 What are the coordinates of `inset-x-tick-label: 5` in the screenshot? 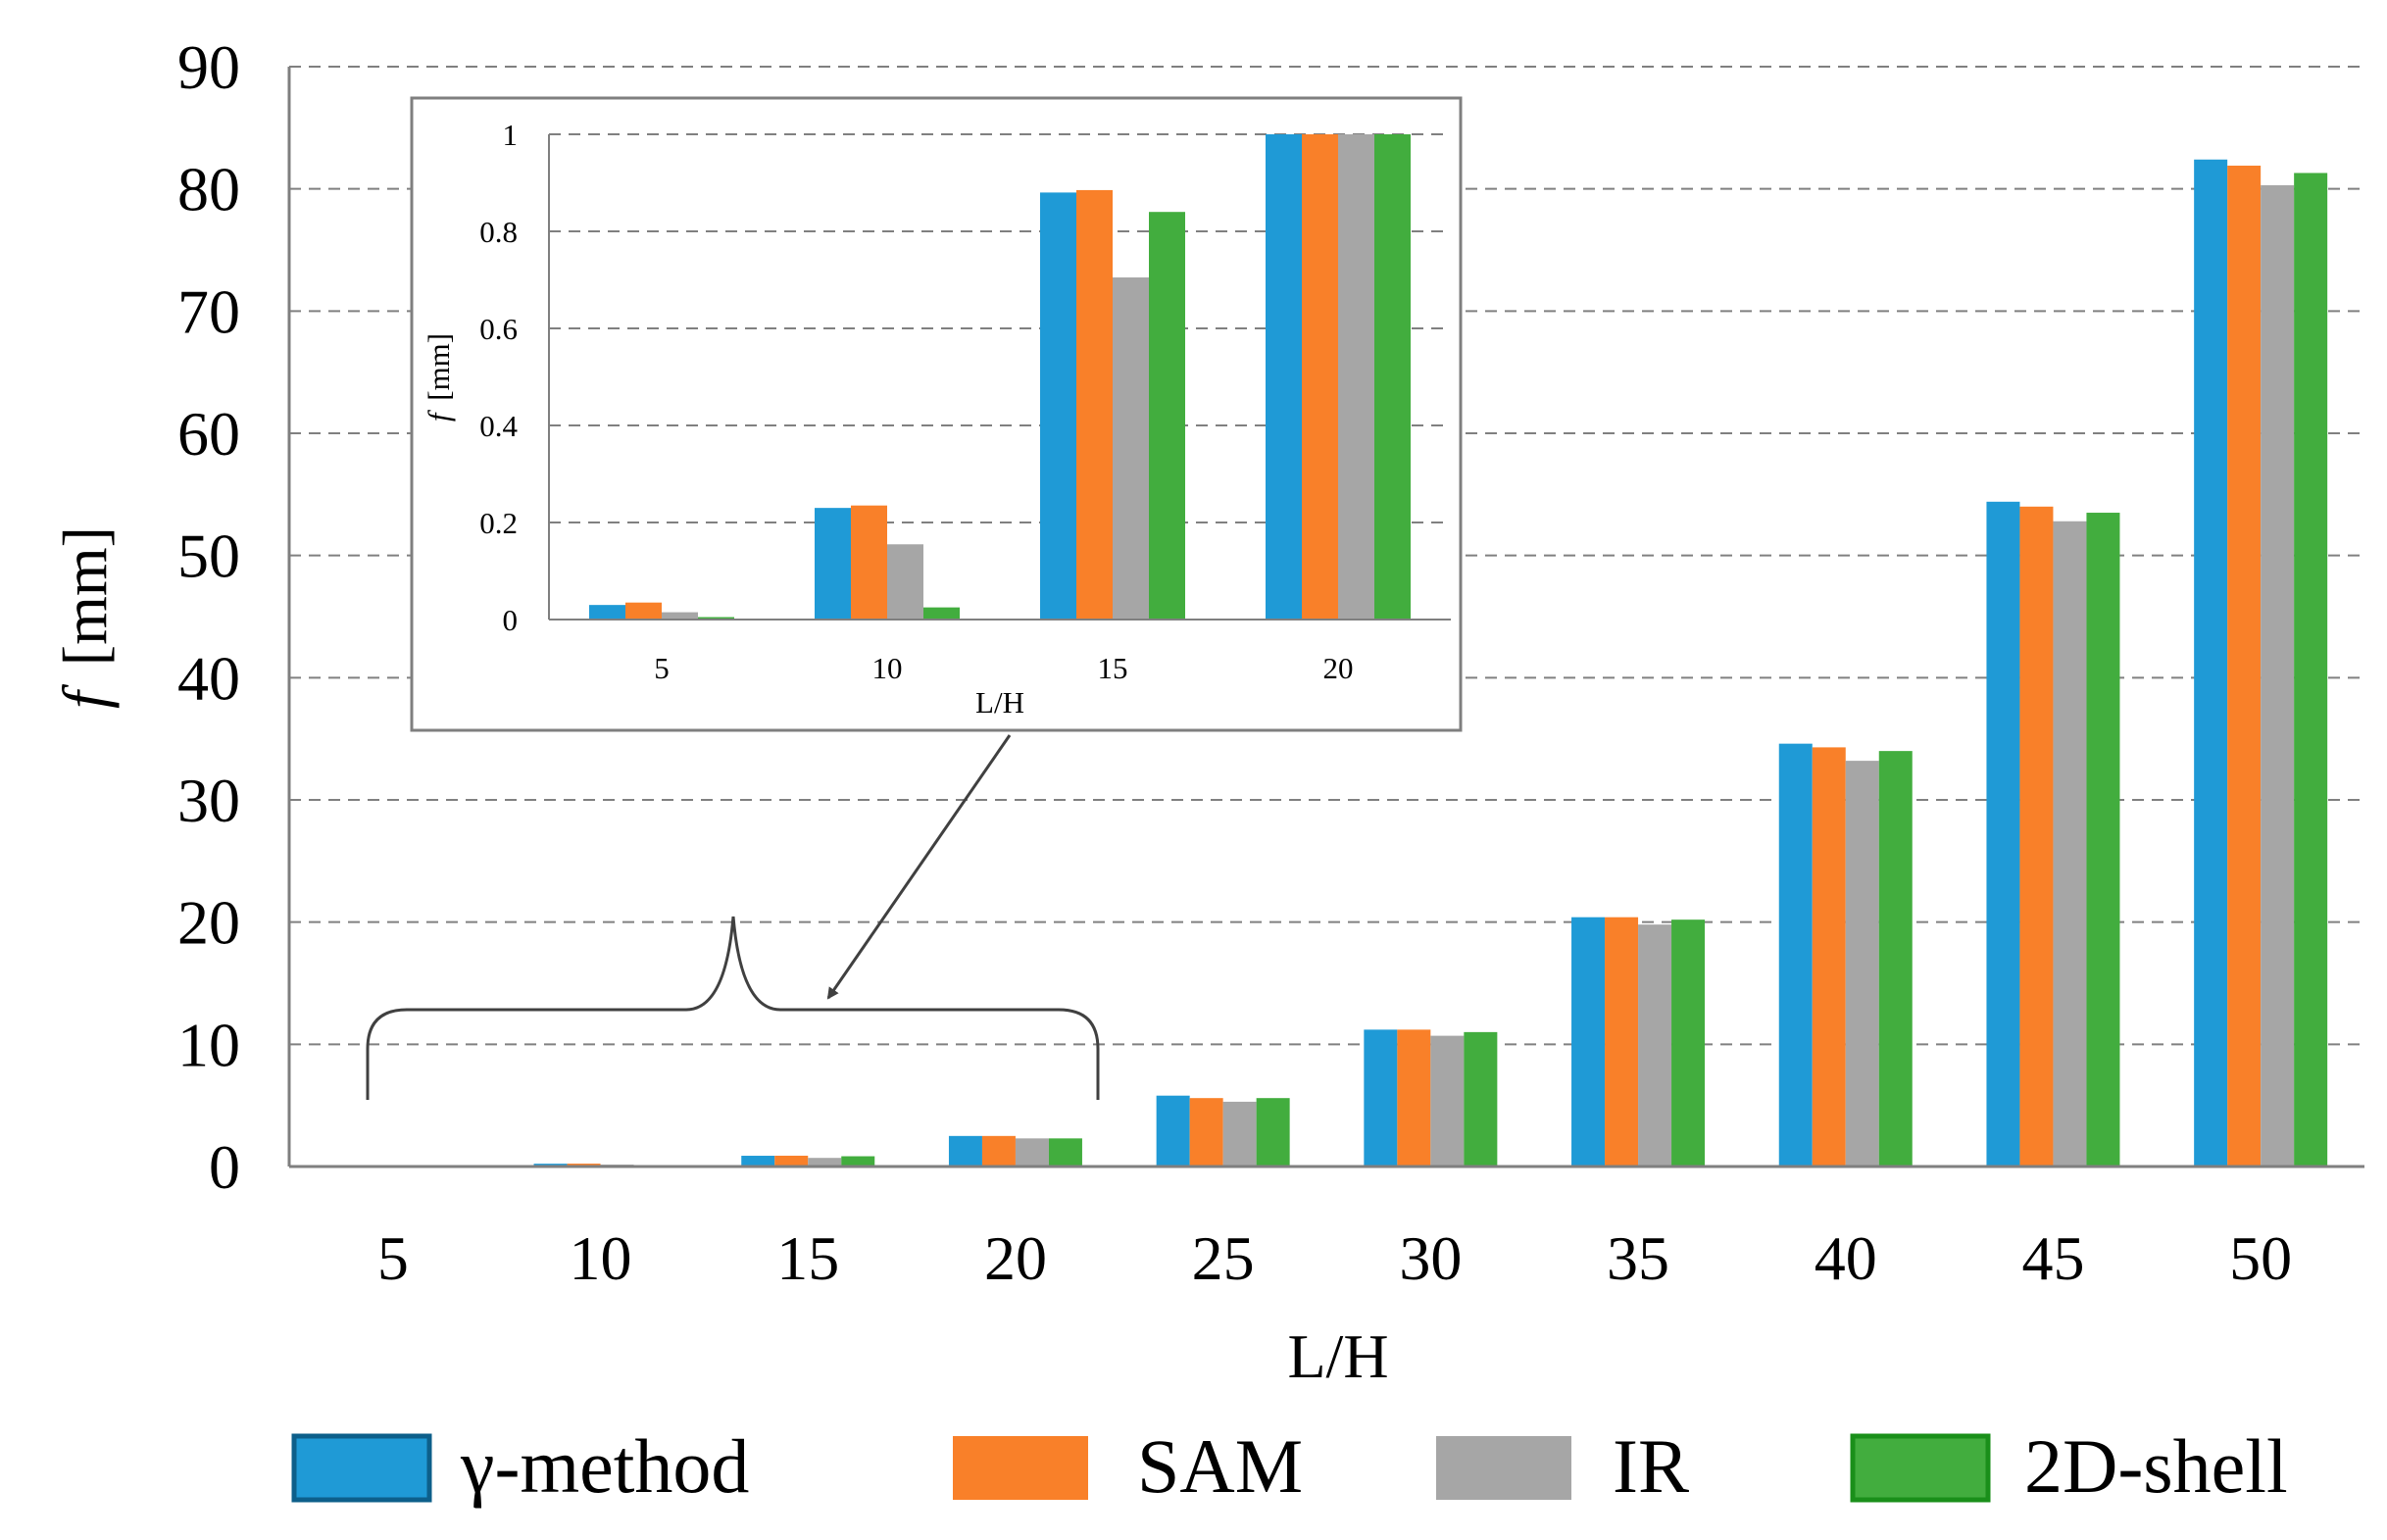 It's located at (662, 668).